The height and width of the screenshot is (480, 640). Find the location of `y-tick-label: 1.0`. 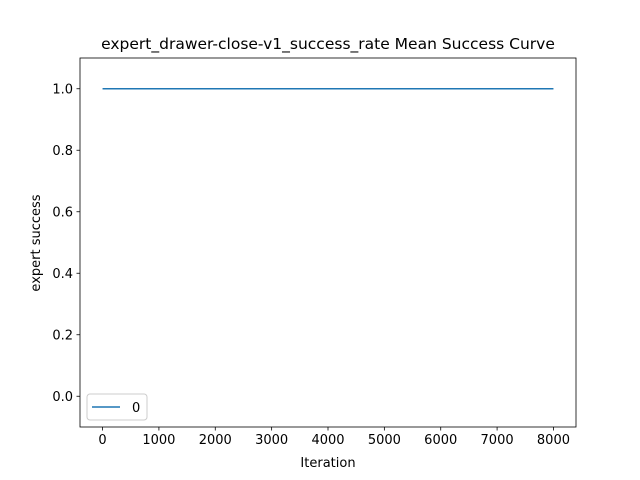

y-tick-label: 1.0 is located at coordinates (62, 89).